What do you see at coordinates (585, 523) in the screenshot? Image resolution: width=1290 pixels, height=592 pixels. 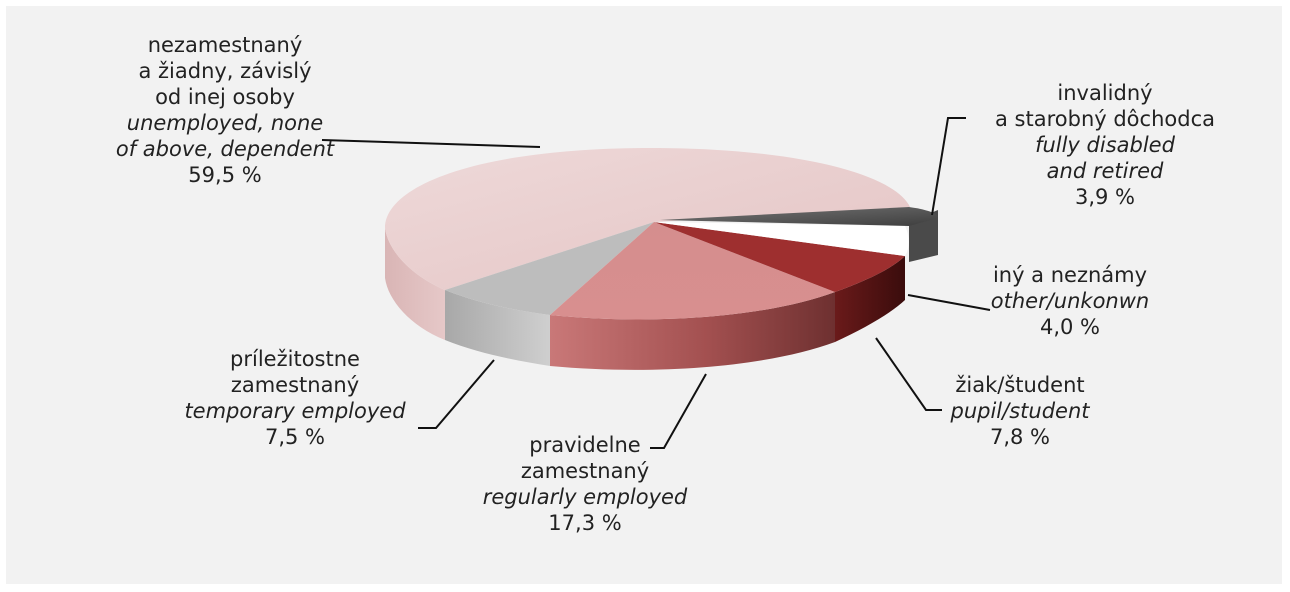 I see `value-label: 17,3 %` at bounding box center [585, 523].